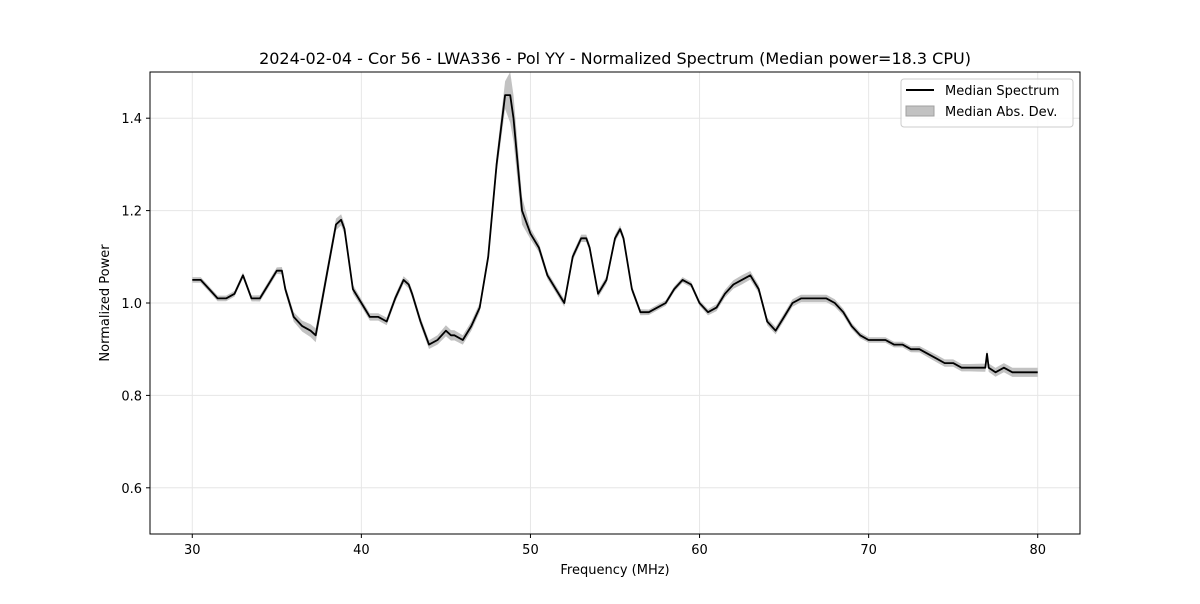 The image size is (1200, 604). Describe the element at coordinates (361, 550) in the screenshot. I see `x-tick-label: 40` at that location.